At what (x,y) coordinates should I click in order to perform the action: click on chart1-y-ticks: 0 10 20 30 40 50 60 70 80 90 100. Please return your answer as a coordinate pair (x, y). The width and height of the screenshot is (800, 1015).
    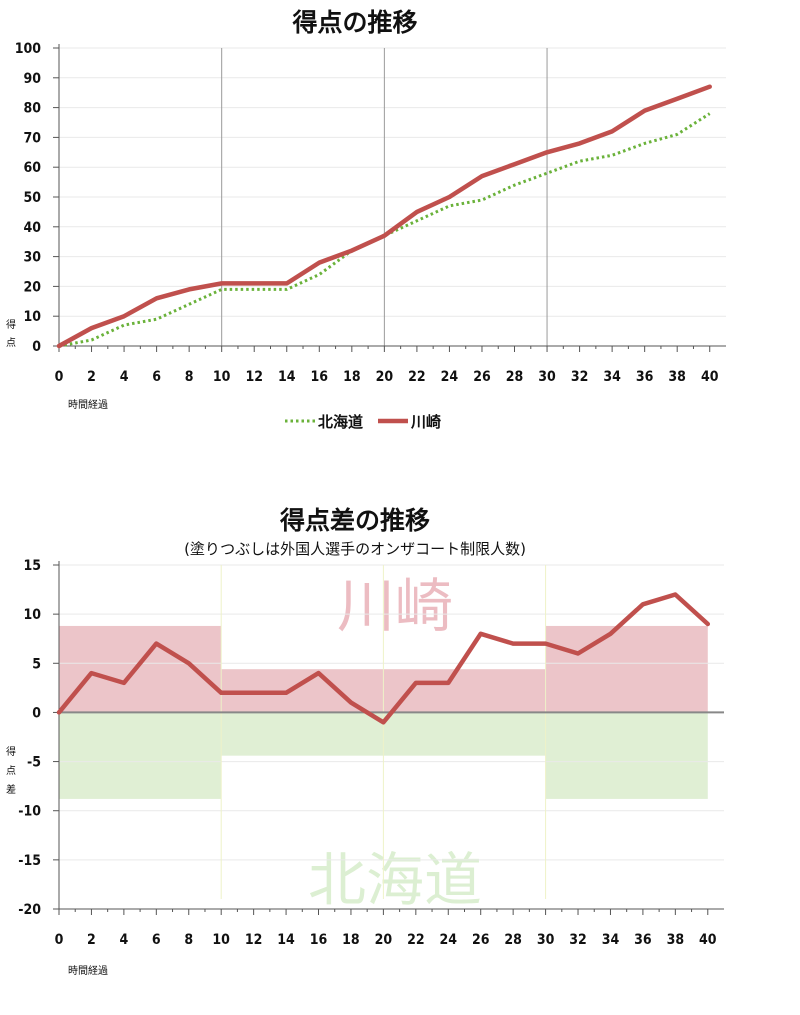
    Looking at the image, I should click on (37, 198).